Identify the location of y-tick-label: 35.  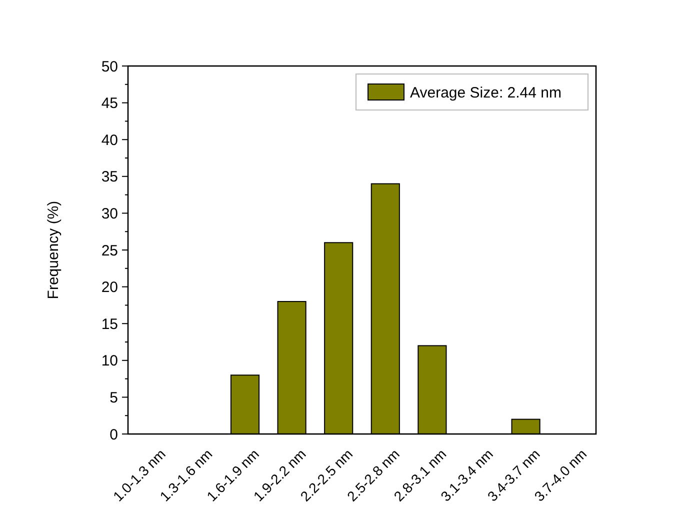
(109, 177).